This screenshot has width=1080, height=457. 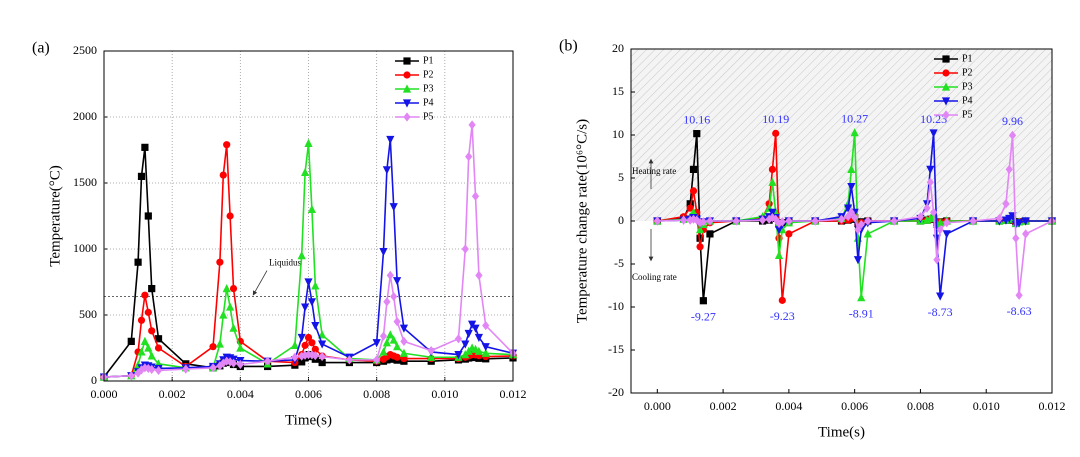 I want to click on y-tick-label: 2500, so click(x=85, y=50).